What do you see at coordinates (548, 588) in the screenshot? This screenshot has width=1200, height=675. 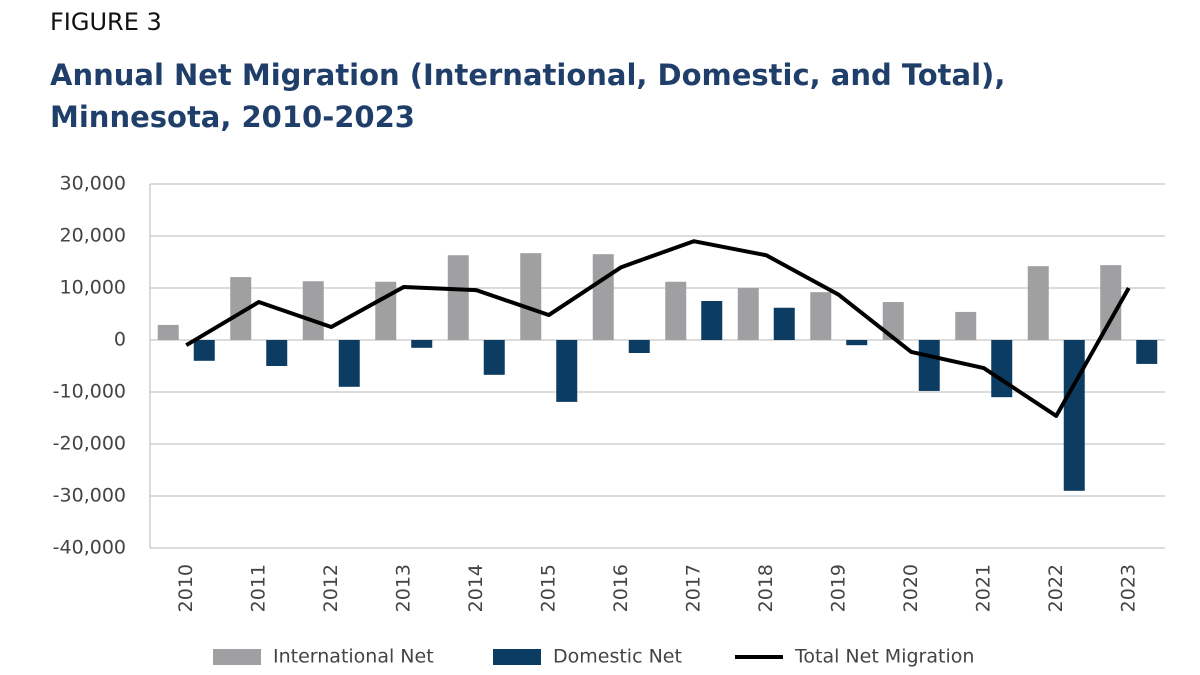 I see `x-tick-label: 2015` at bounding box center [548, 588].